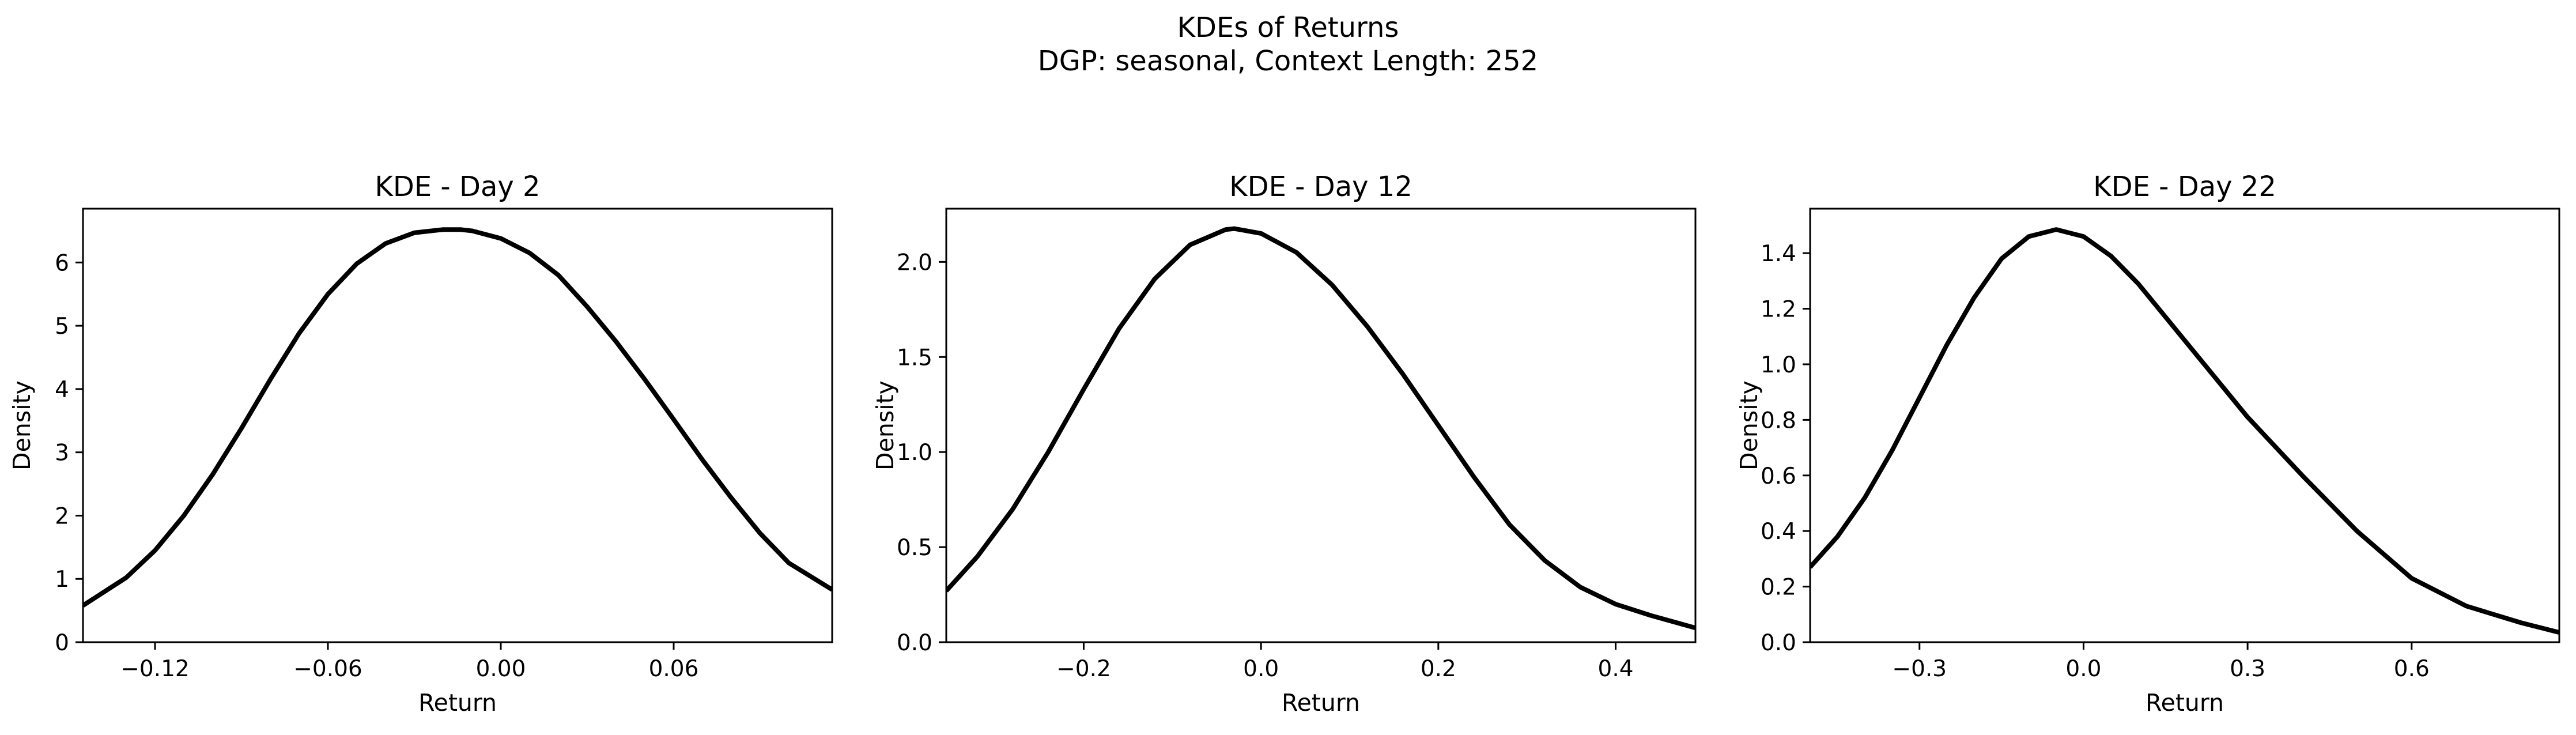  I want to click on chart-2-y-axis-label: Density, so click(1749, 425).